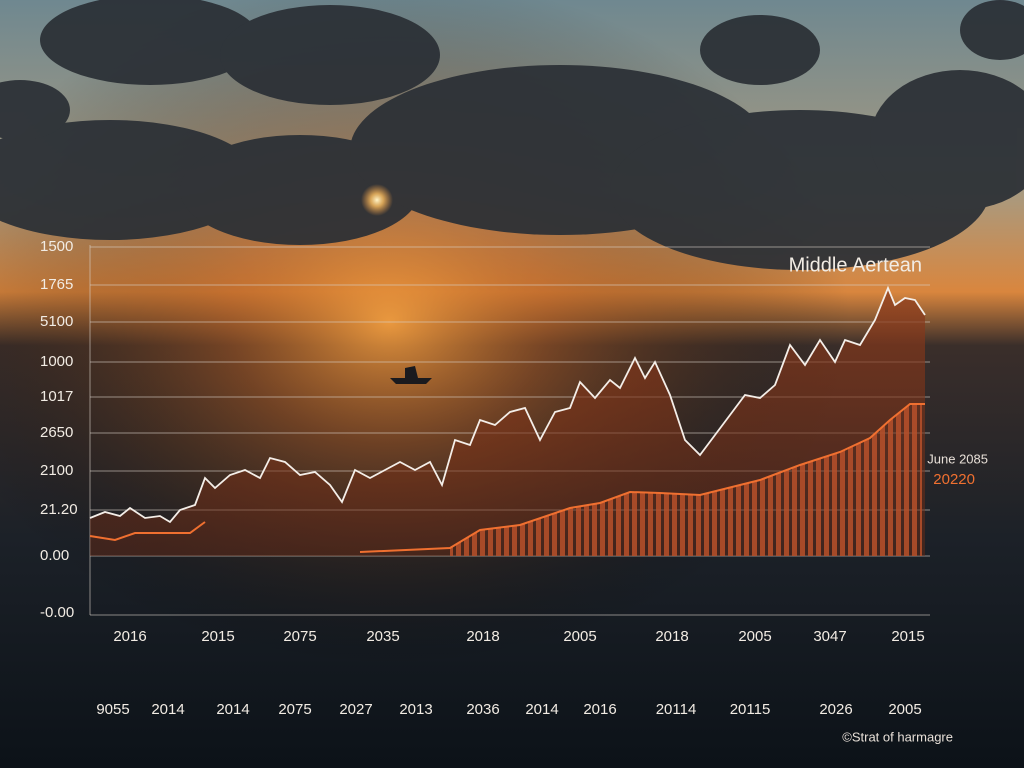 The height and width of the screenshot is (768, 1024). I want to click on x-label: 2013, so click(415, 709).